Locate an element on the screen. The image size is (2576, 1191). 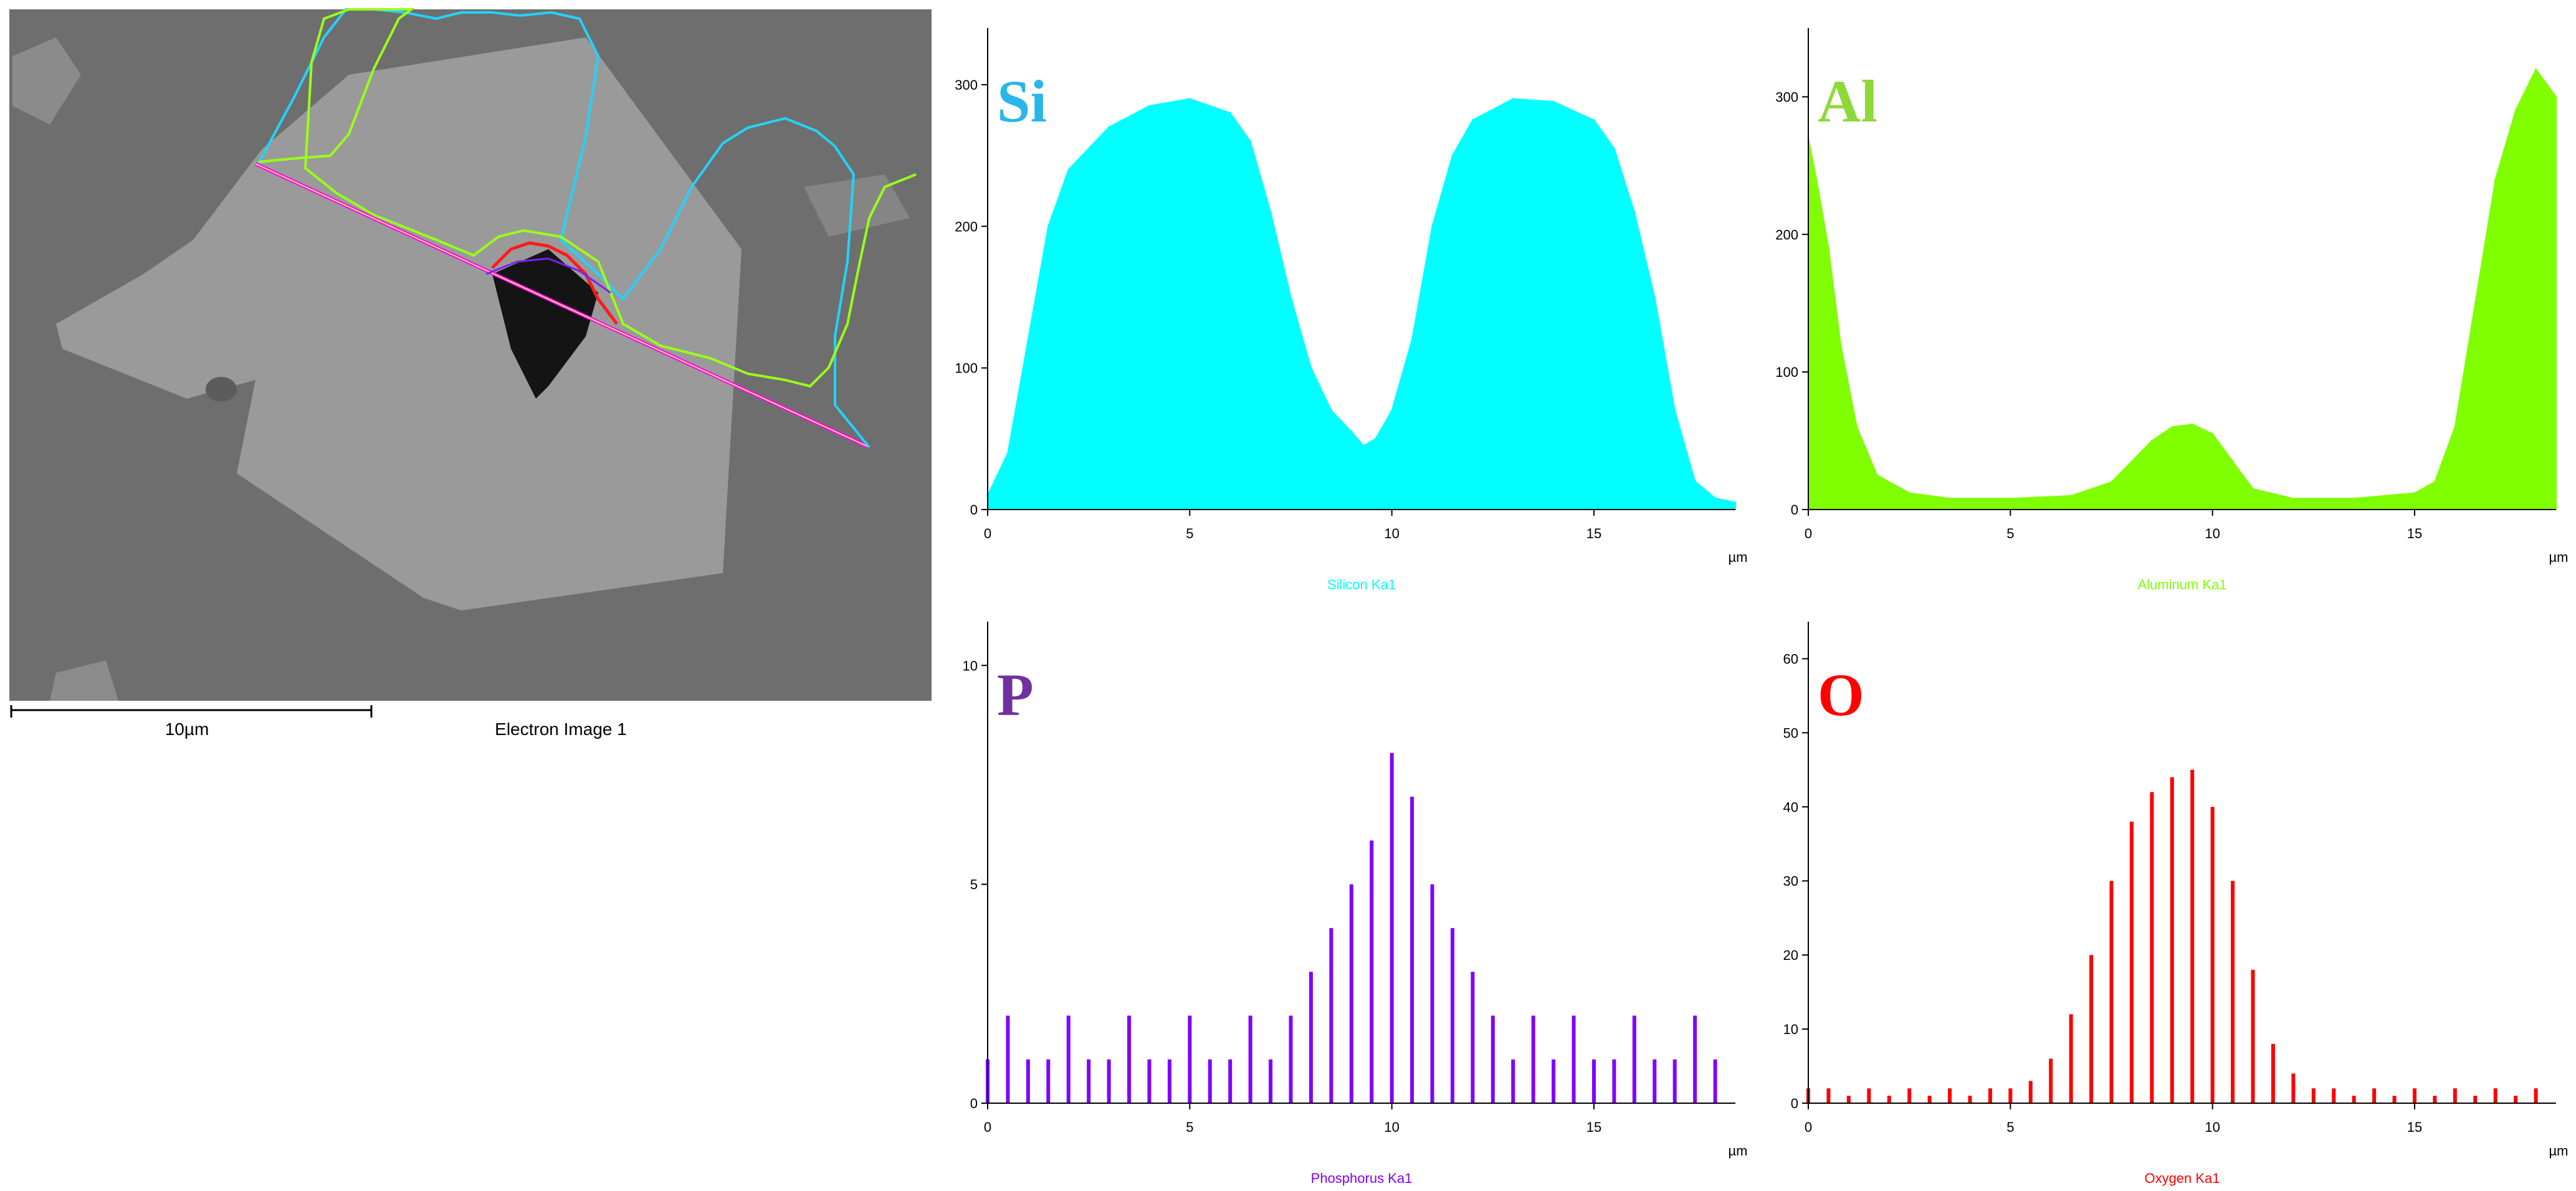
chart-svg: 0 100 200 300 0 5 10 15 µm Silicon Ka1 Si is located at coordinates (1351, 310).